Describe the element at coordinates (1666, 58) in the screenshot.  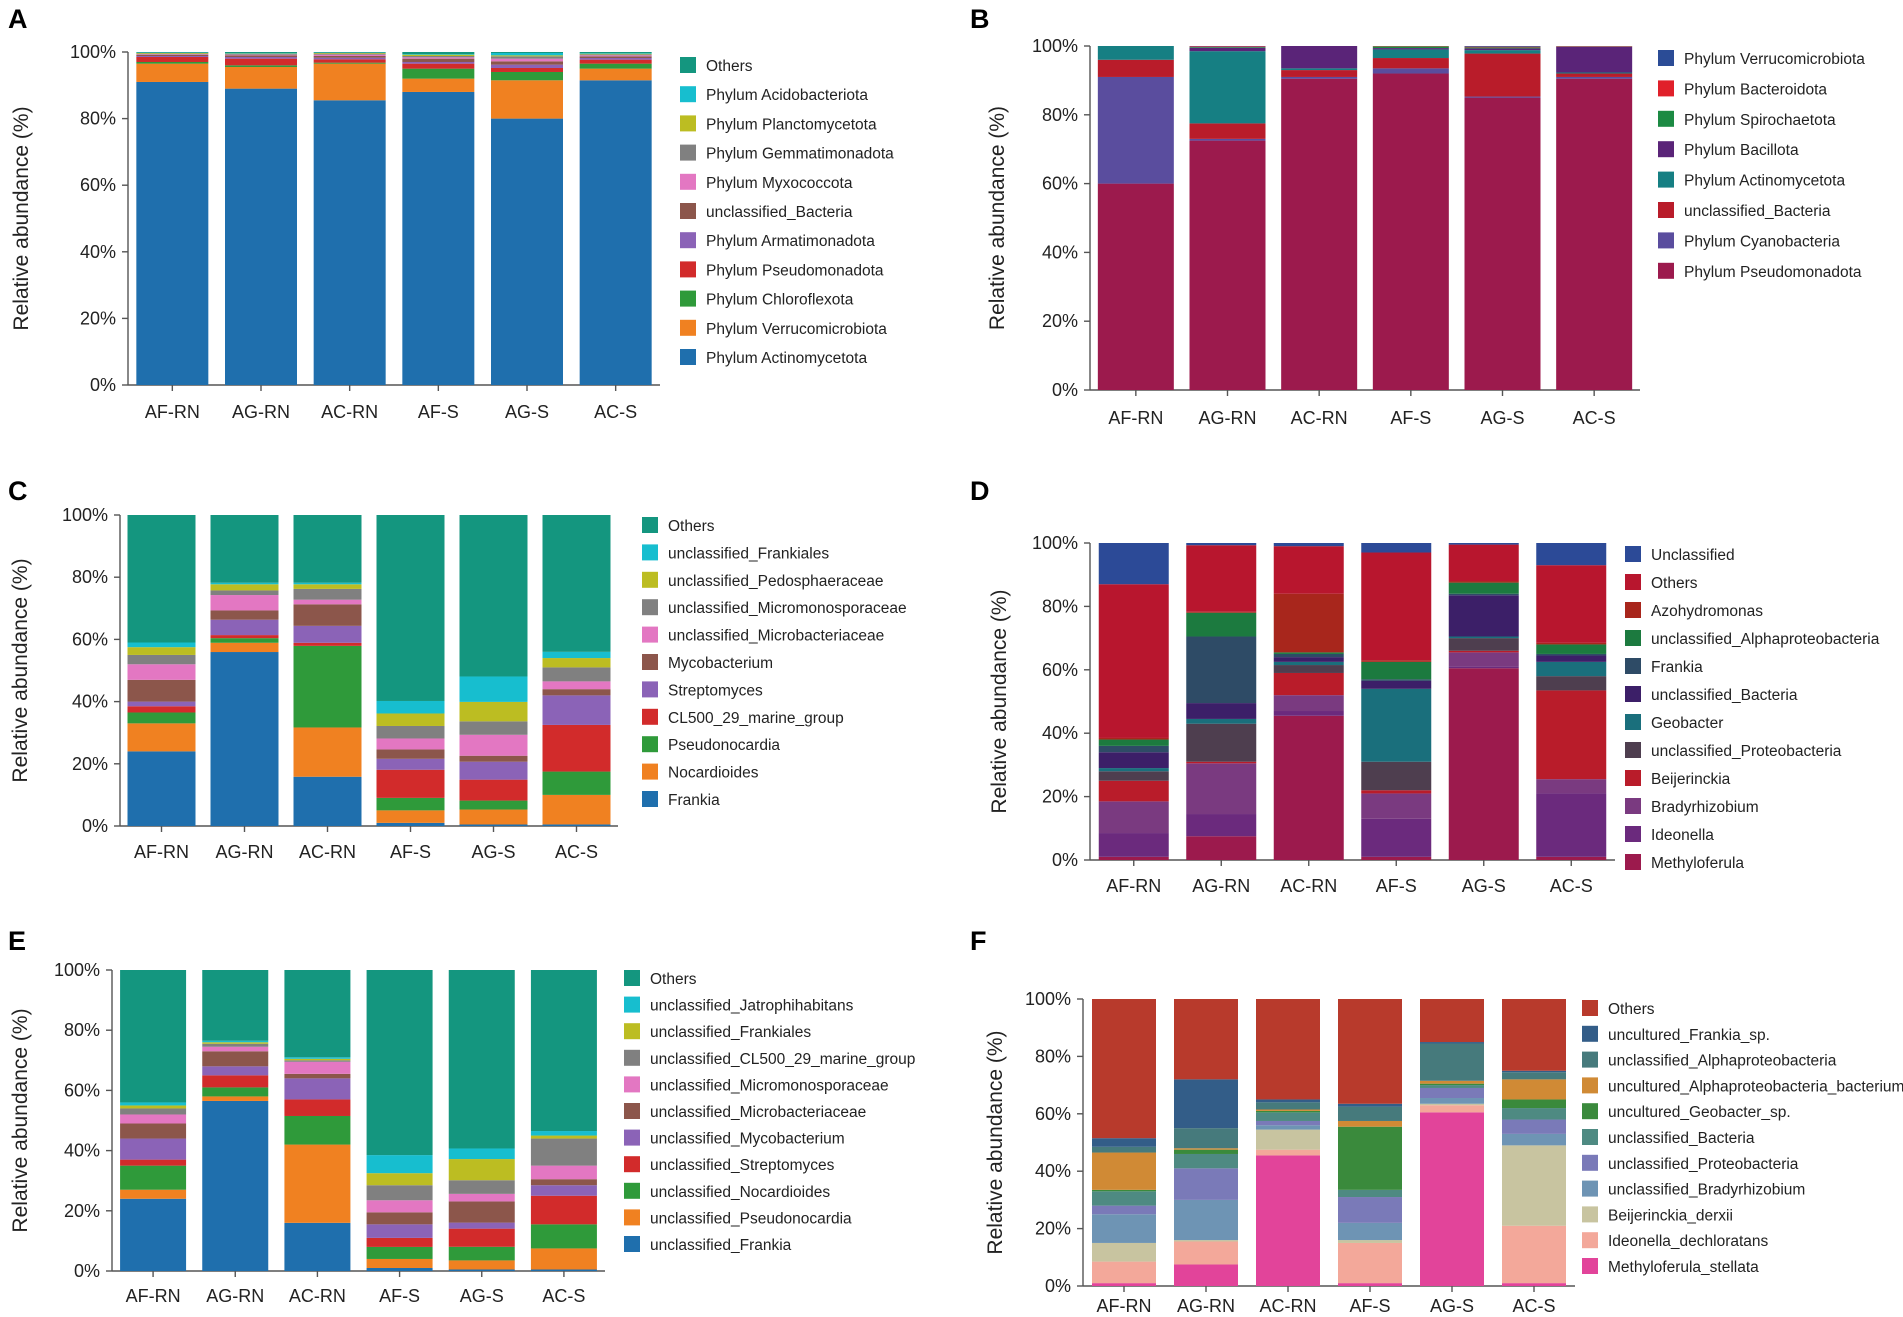
I see `panel-b-legend-swatch` at that location.